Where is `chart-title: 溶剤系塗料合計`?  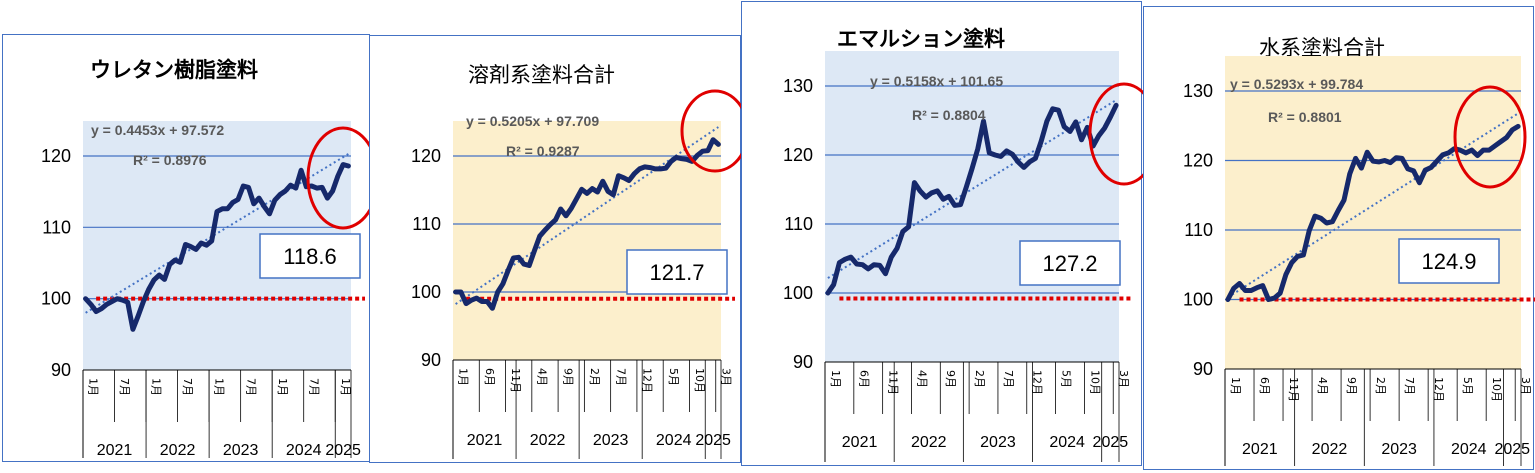
chart-title: 溶剤系塗料合計 is located at coordinates (541, 75).